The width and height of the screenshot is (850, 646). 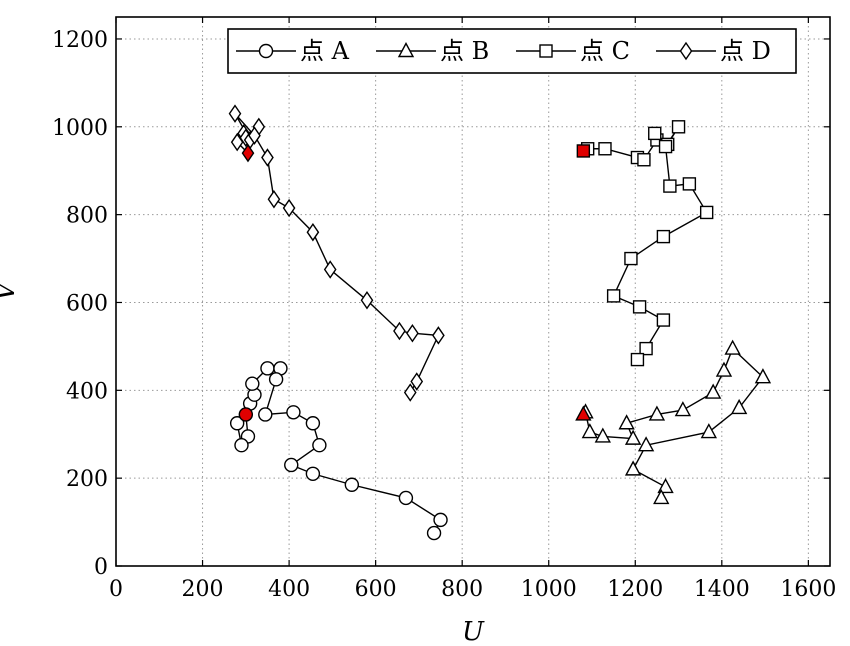 What do you see at coordinates (10, 290) in the screenshot?
I see `y-axis-title: V` at bounding box center [10, 290].